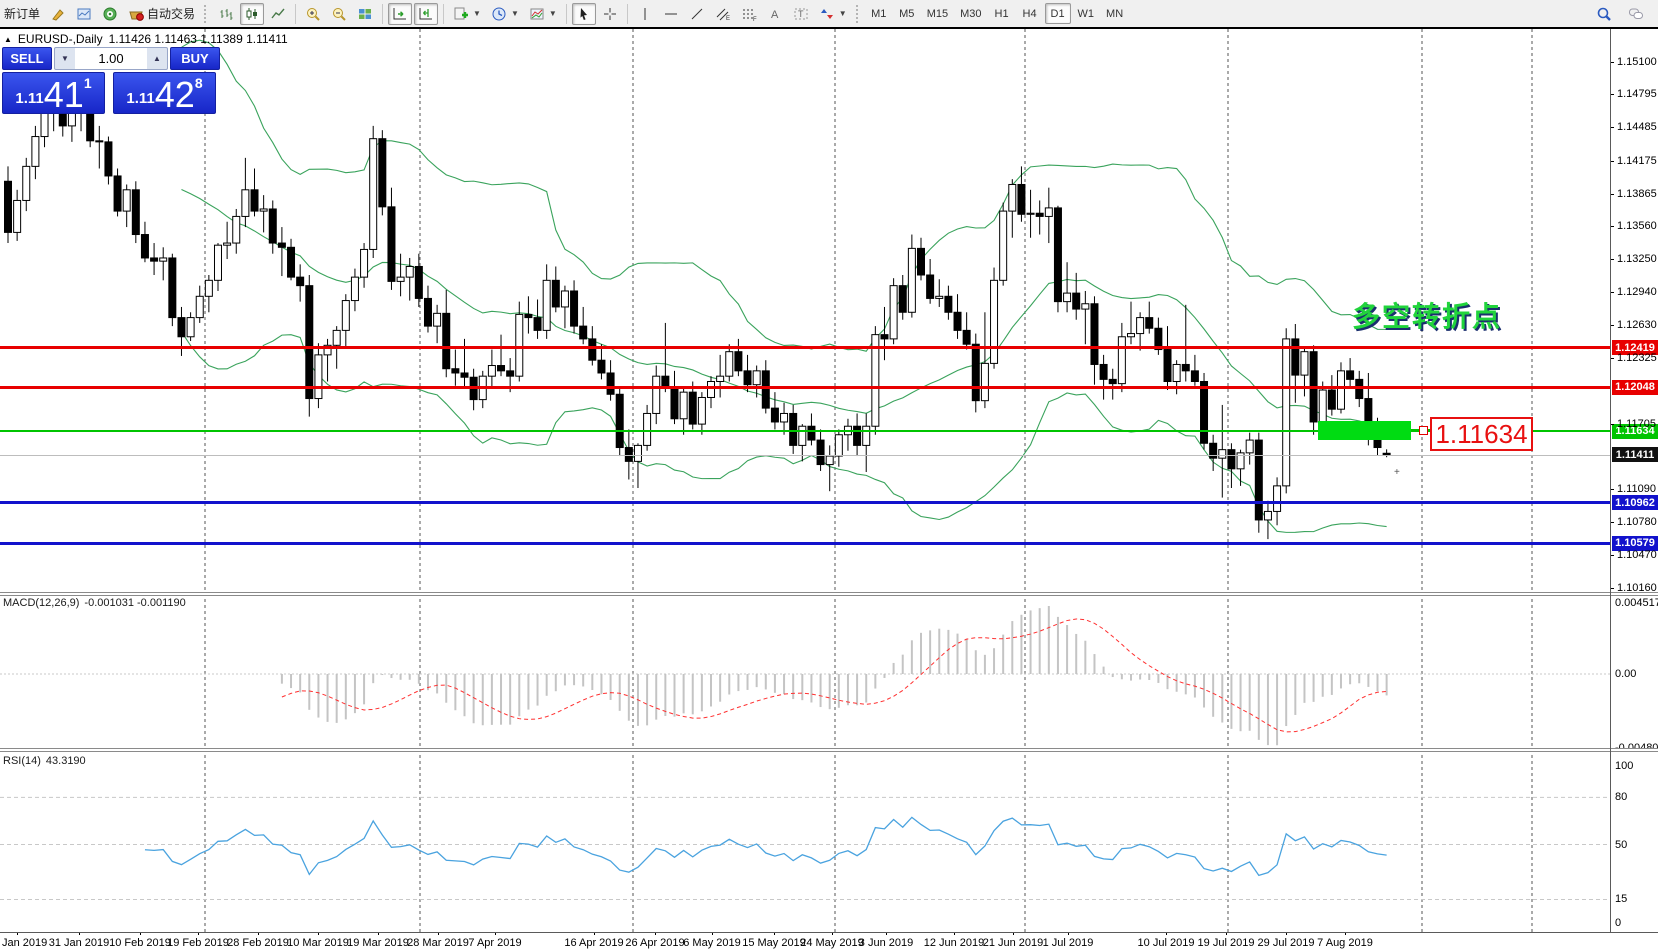 The width and height of the screenshot is (1658, 949). What do you see at coordinates (1086, 13) in the screenshot?
I see `timeframe-w1: W1` at bounding box center [1086, 13].